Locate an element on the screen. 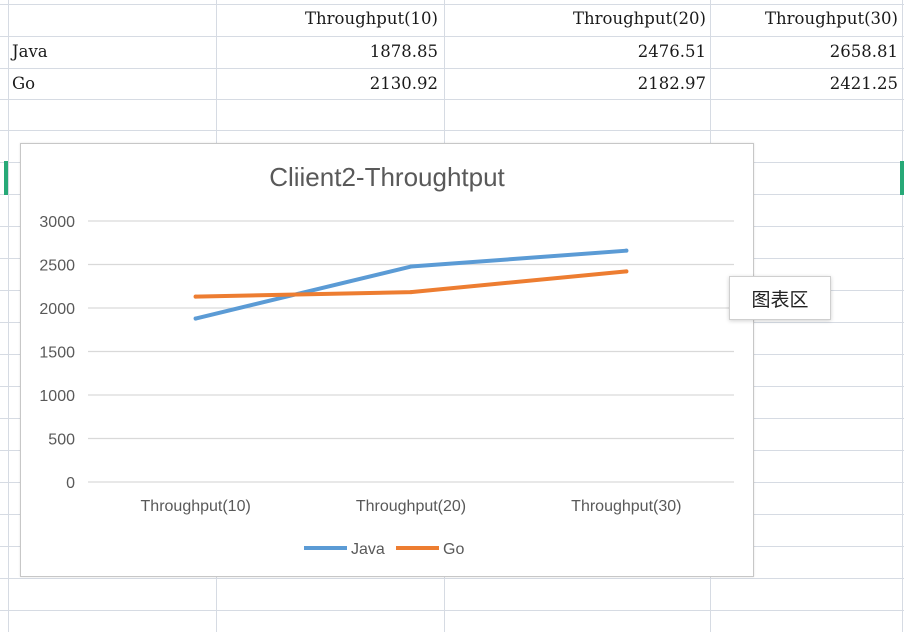  row-label-java: Java is located at coordinates (30, 51).